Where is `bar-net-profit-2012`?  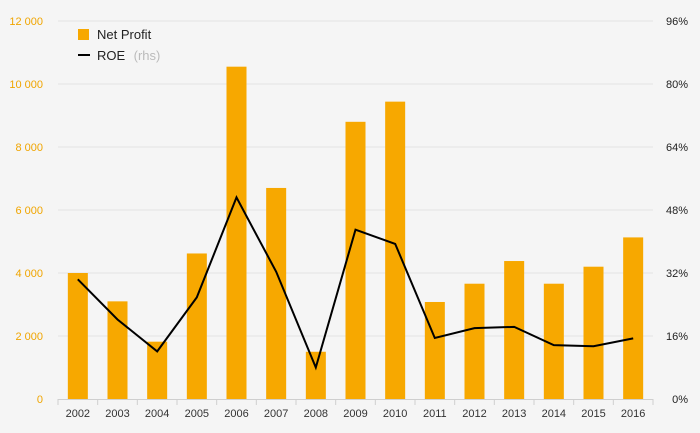 bar-net-profit-2012 is located at coordinates (474, 341).